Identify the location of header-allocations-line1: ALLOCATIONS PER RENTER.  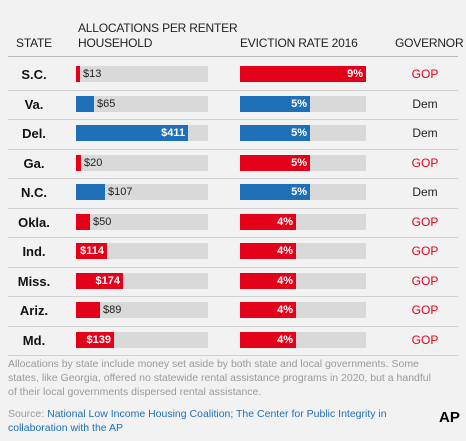
(158, 28).